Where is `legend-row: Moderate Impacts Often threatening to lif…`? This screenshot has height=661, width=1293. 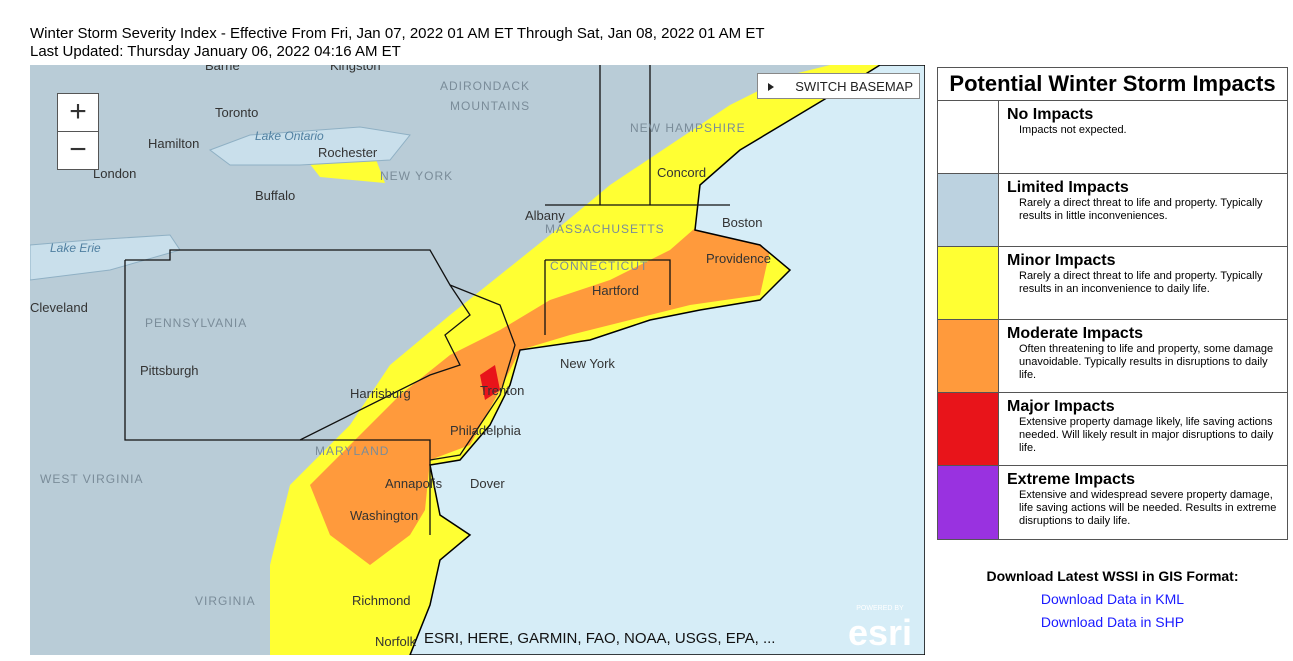 legend-row: Moderate Impacts Often threatening to lif… is located at coordinates (1112, 356).